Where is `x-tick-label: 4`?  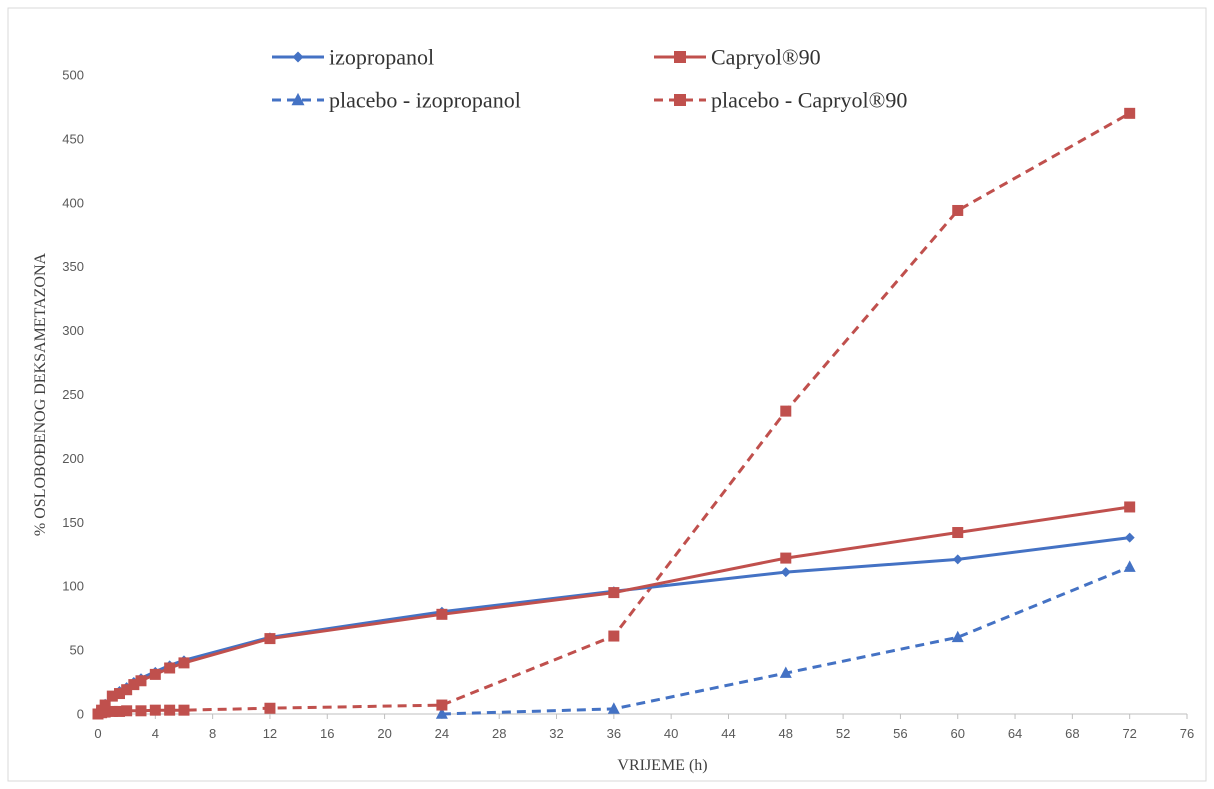
x-tick-label: 4 is located at coordinates (155, 733).